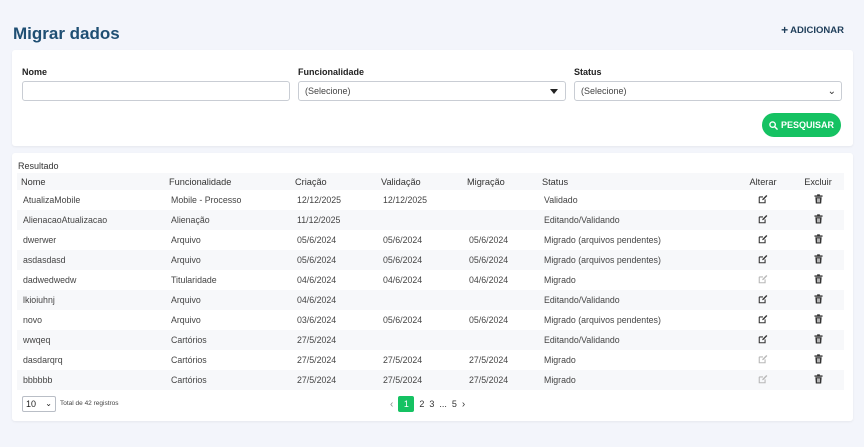  What do you see at coordinates (39, 404) in the screenshot?
I see `page-size-select: 10 ⌄` at bounding box center [39, 404].